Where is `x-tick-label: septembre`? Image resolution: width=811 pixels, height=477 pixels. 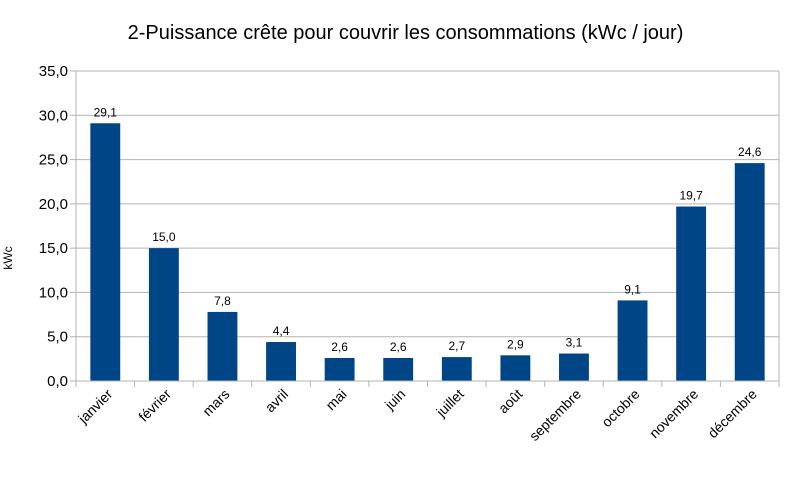 x-tick-label: septembre is located at coordinates (555, 415).